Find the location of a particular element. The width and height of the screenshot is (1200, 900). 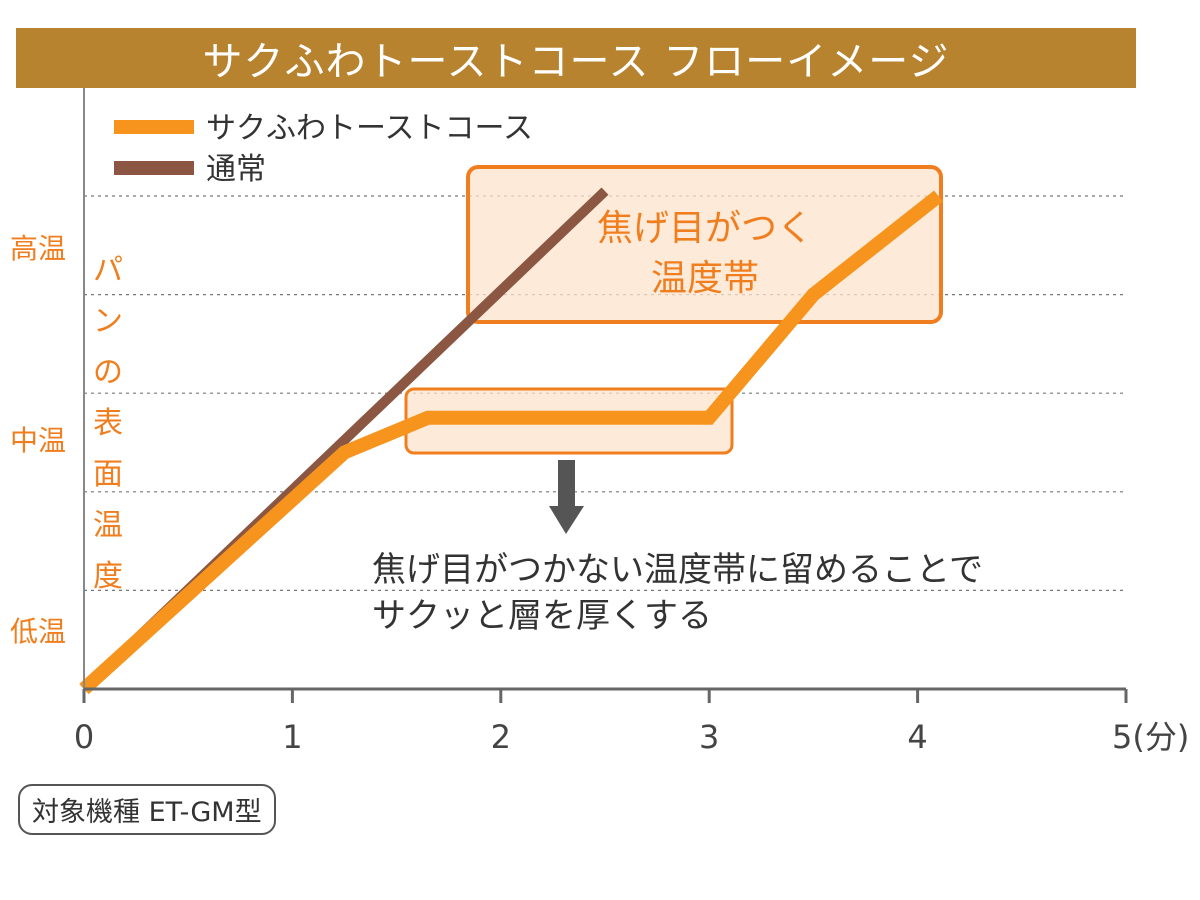

down-arrow-icon is located at coordinates (566, 520).